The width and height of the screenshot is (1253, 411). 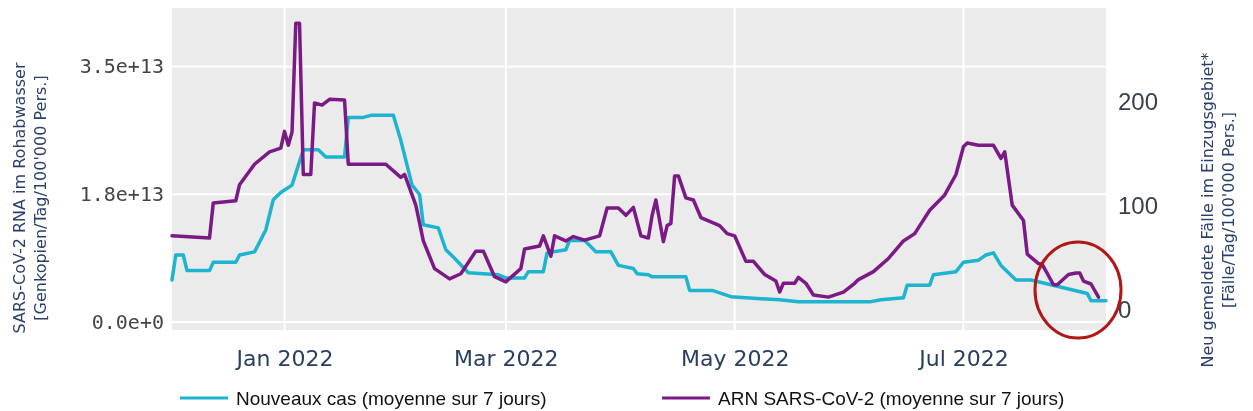 I want to click on y-axis-title: SARS-CoV-2 RNA im Rohabwasser [Genkopien/Tag/100'000 Pers.], so click(x=30, y=198).